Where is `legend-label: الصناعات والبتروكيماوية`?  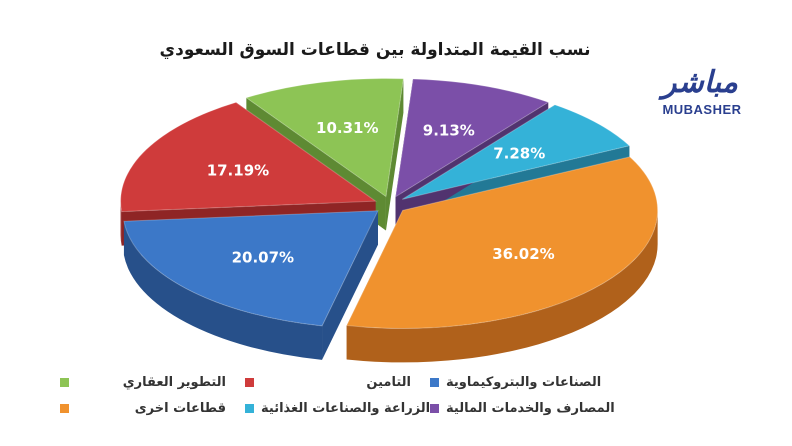 legend-label: الصناعات والبتروكيماوية is located at coordinates (524, 382).